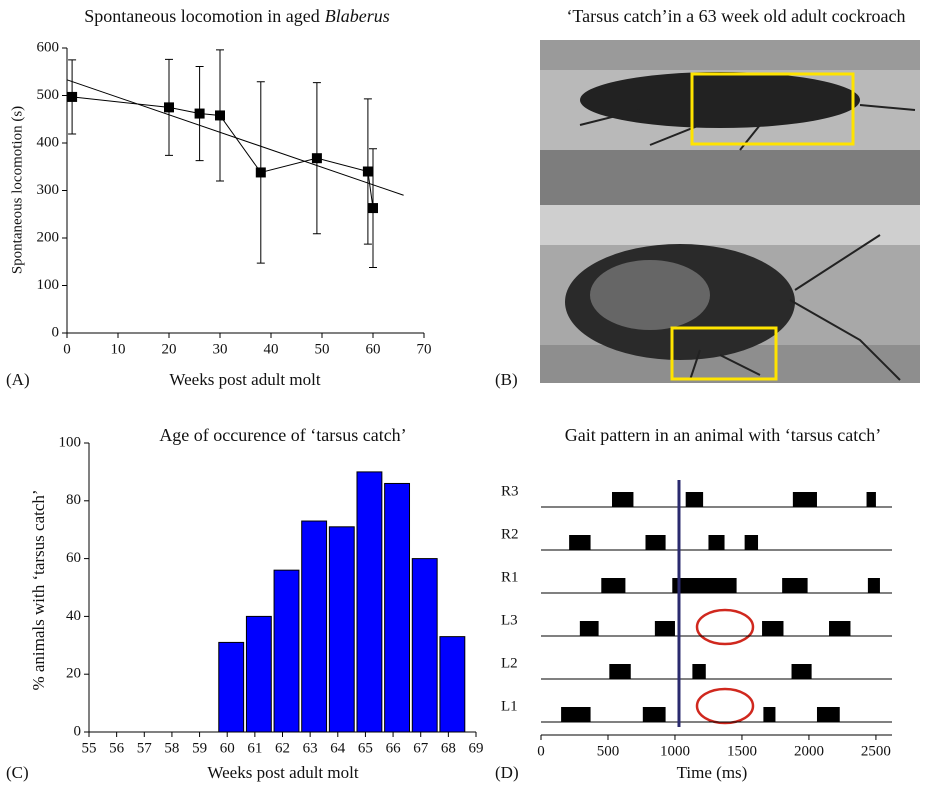 This screenshot has height=787, width=949. I want to click on y-tick-label: 20, so click(73, 674).